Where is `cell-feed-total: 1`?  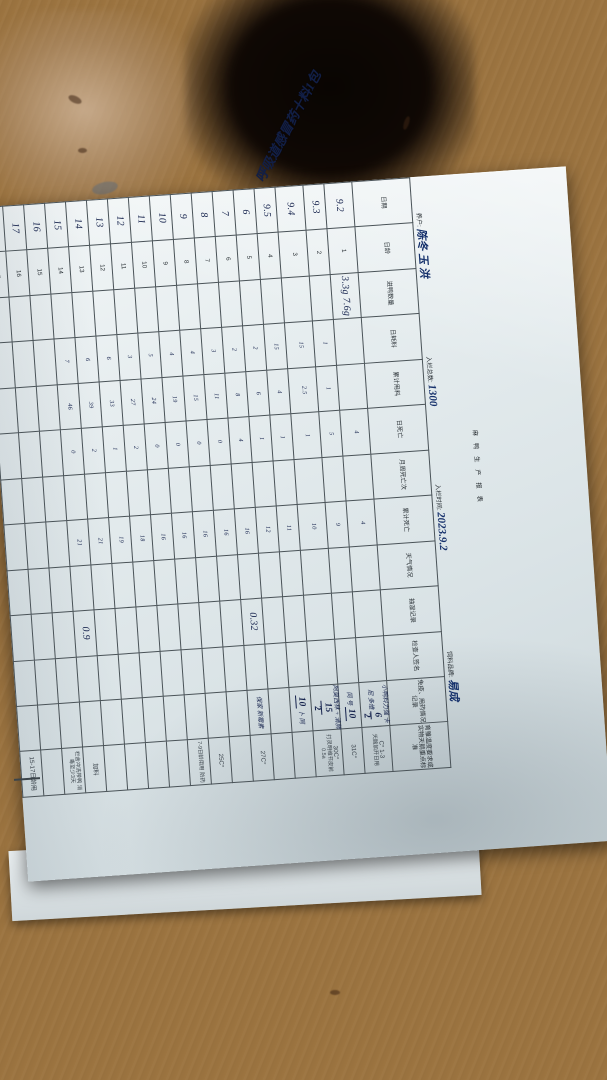 cell-feed-total: 1 is located at coordinates (327, 388).